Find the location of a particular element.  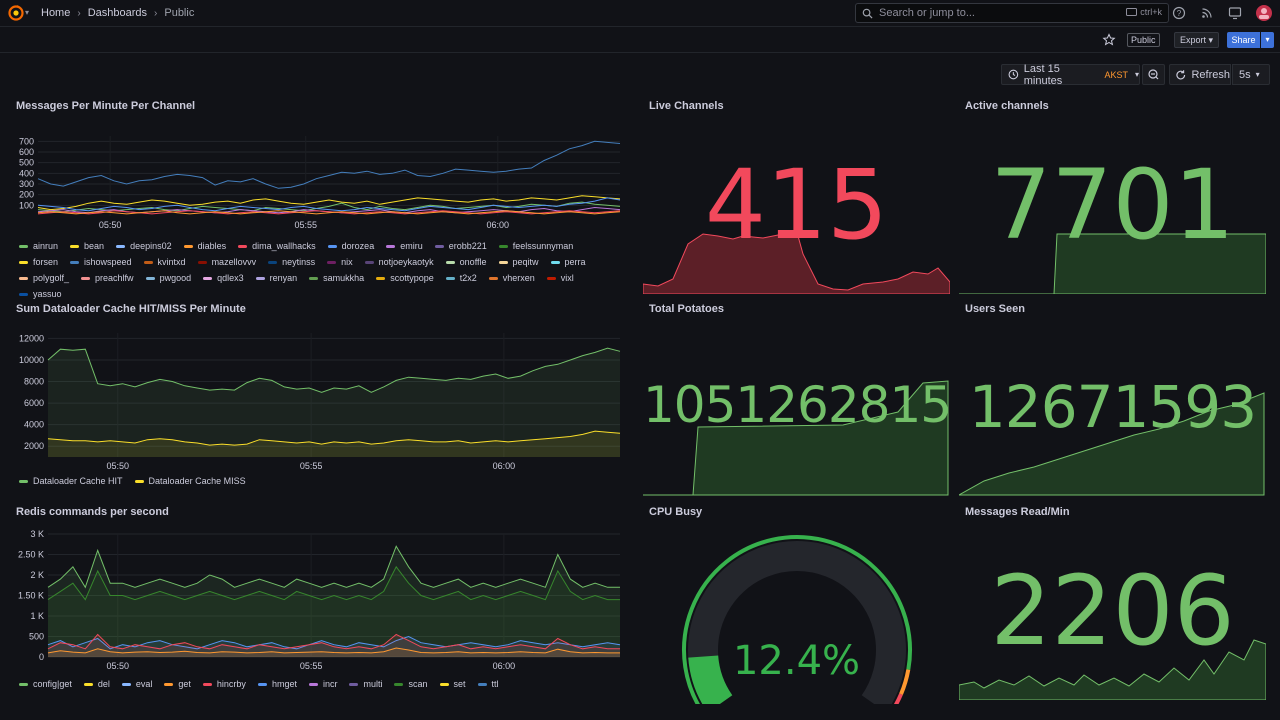

legend-item: scottypope is located at coordinates (405, 278).